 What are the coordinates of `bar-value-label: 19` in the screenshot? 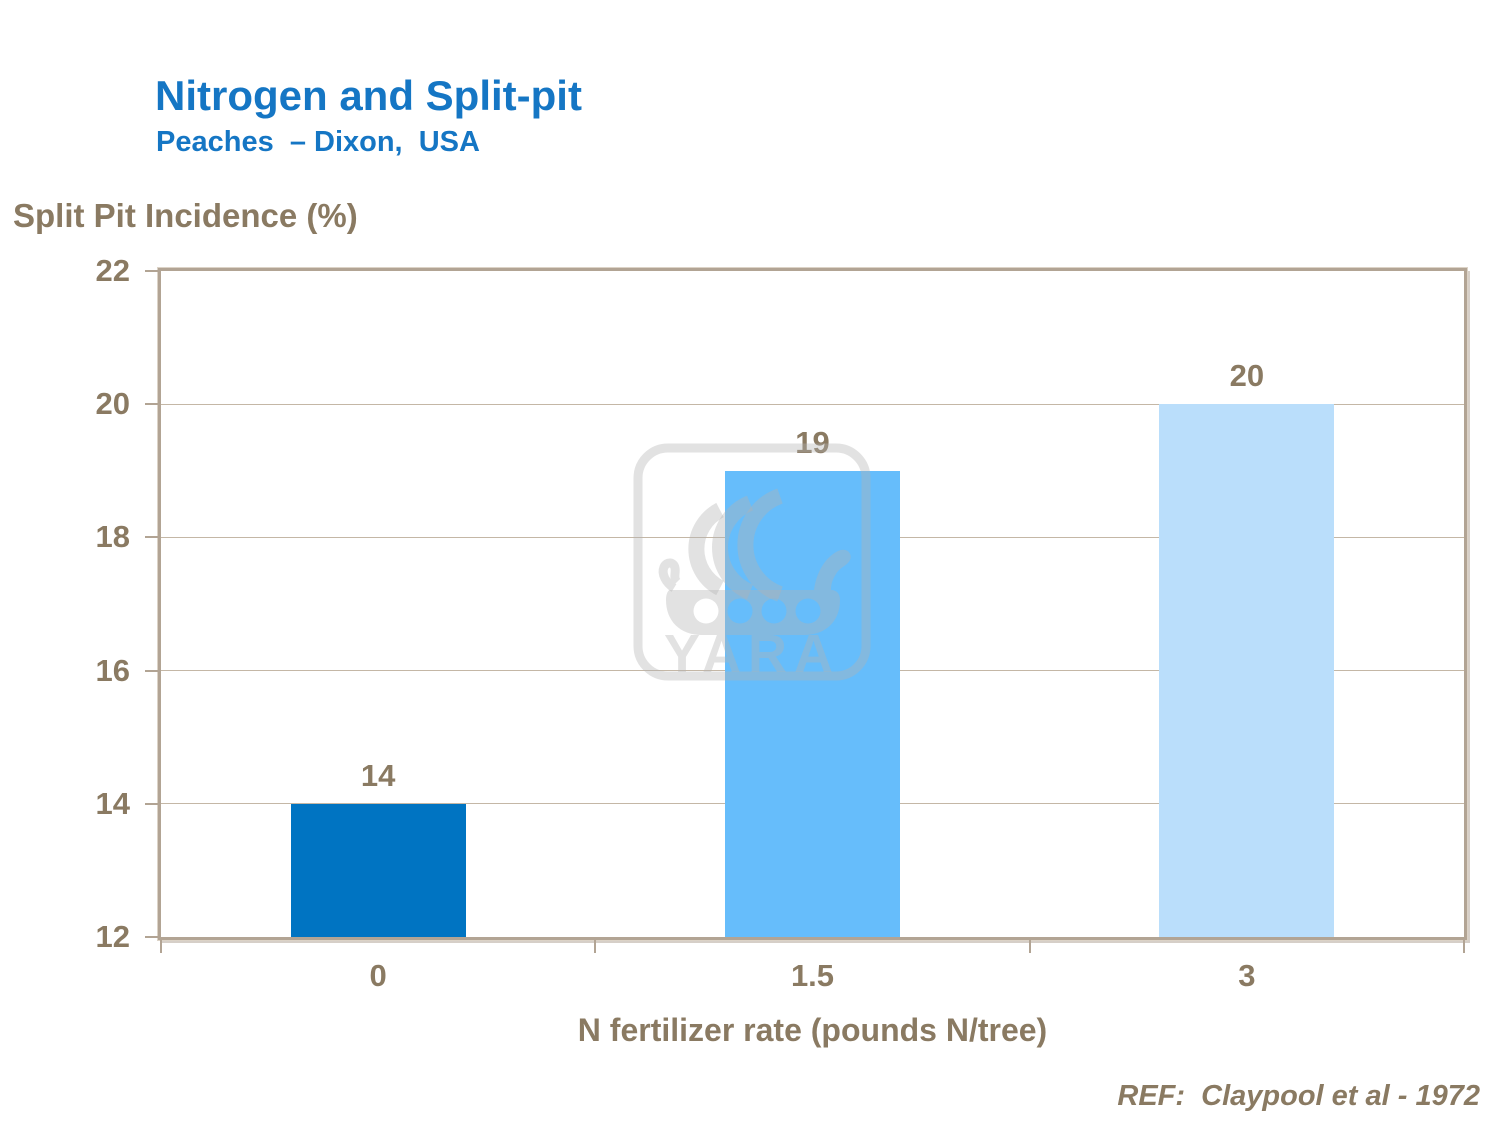 It's located at (812, 442).